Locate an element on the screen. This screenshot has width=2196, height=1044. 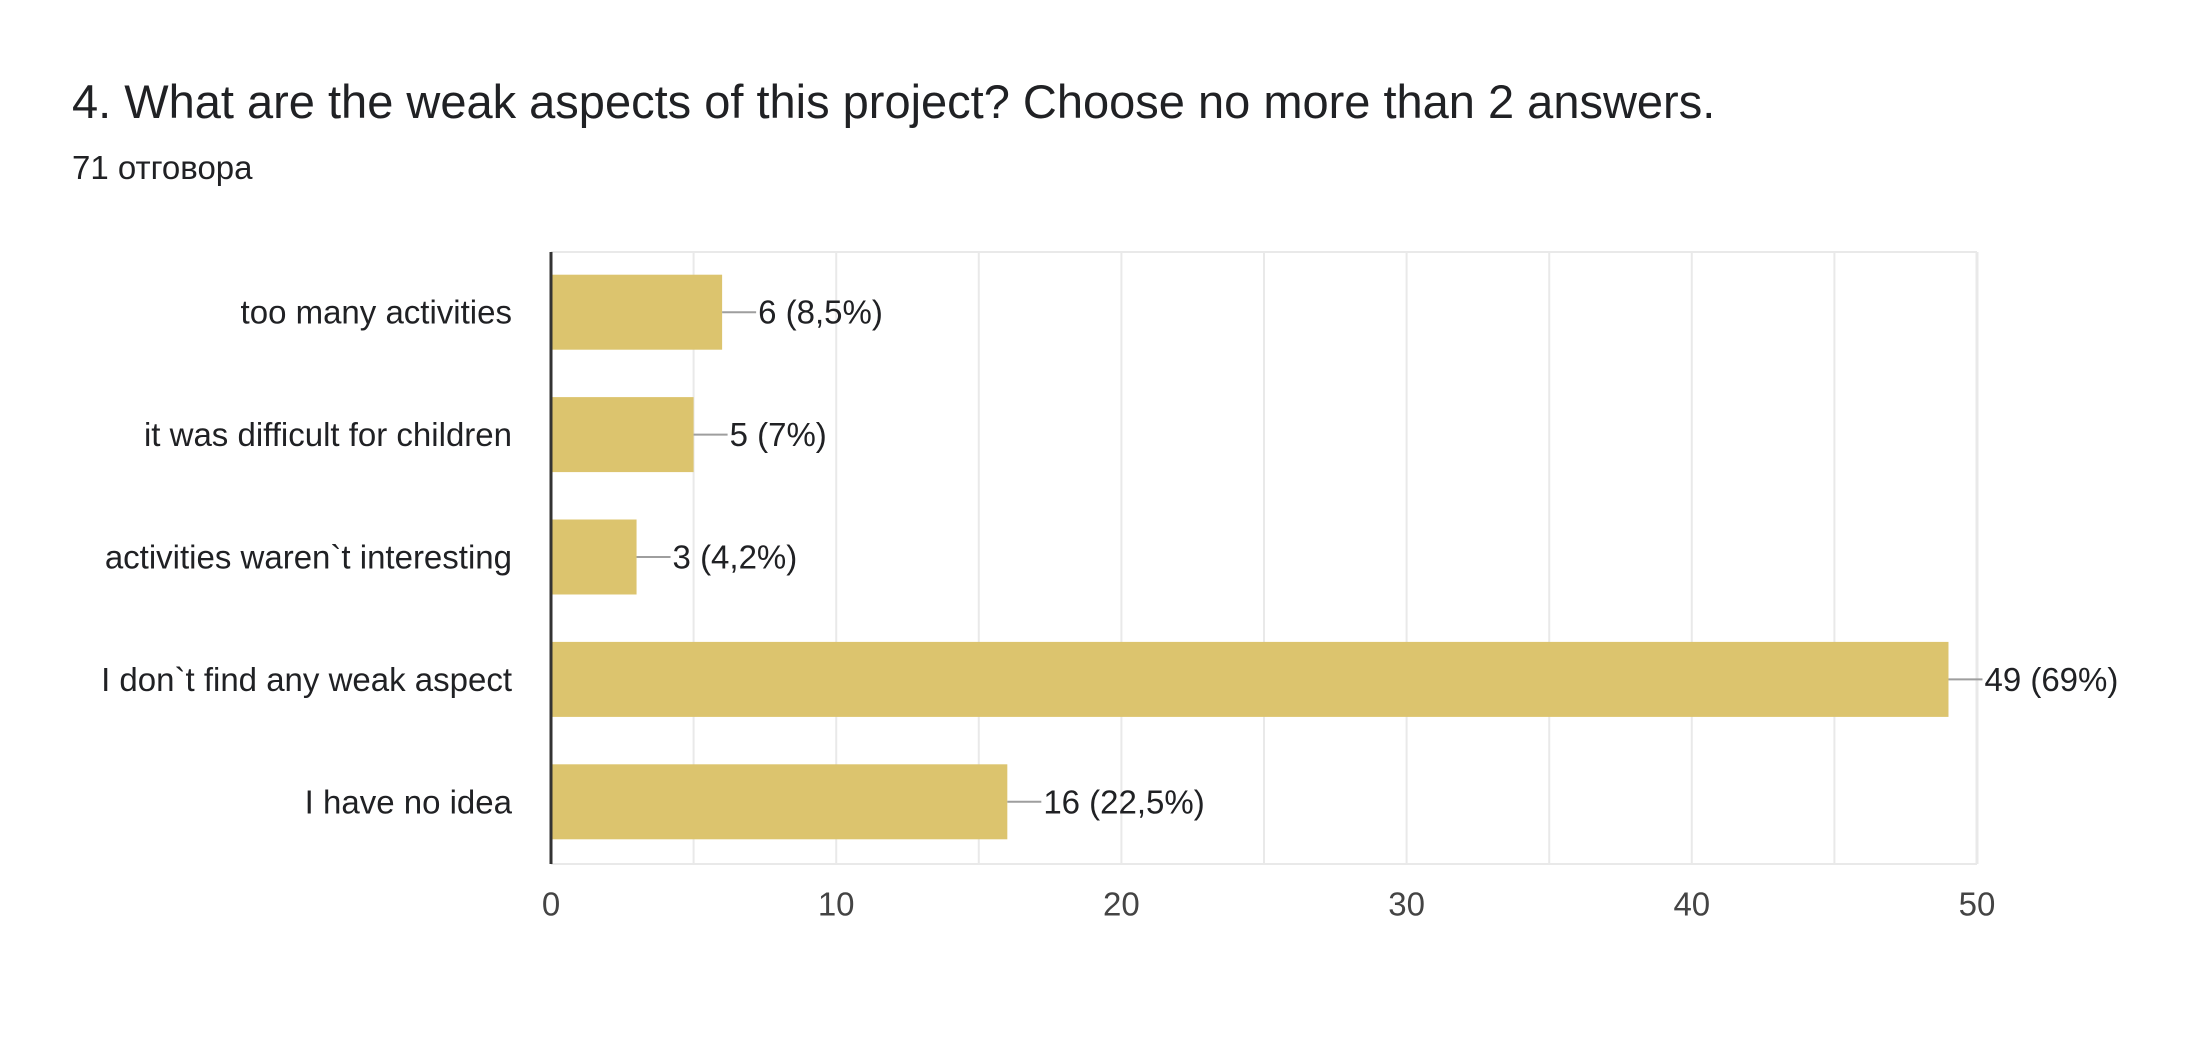
x-tick-label: 10 is located at coordinates (836, 904).